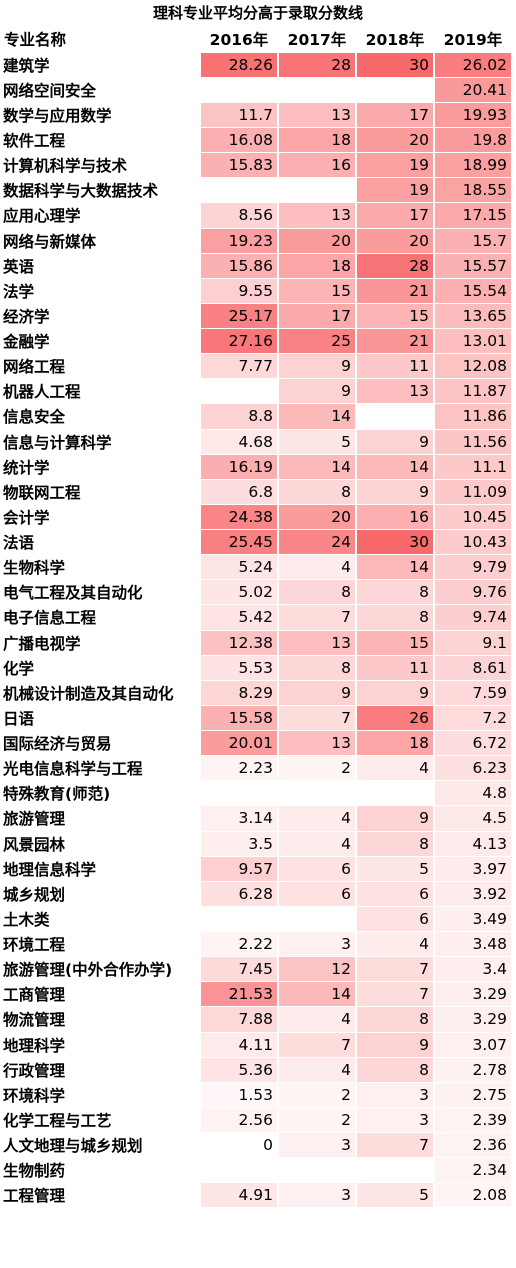 The height and width of the screenshot is (1268, 516). Describe the element at coordinates (100, 391) in the screenshot. I see `cell-major-name: 机器人工程` at that location.